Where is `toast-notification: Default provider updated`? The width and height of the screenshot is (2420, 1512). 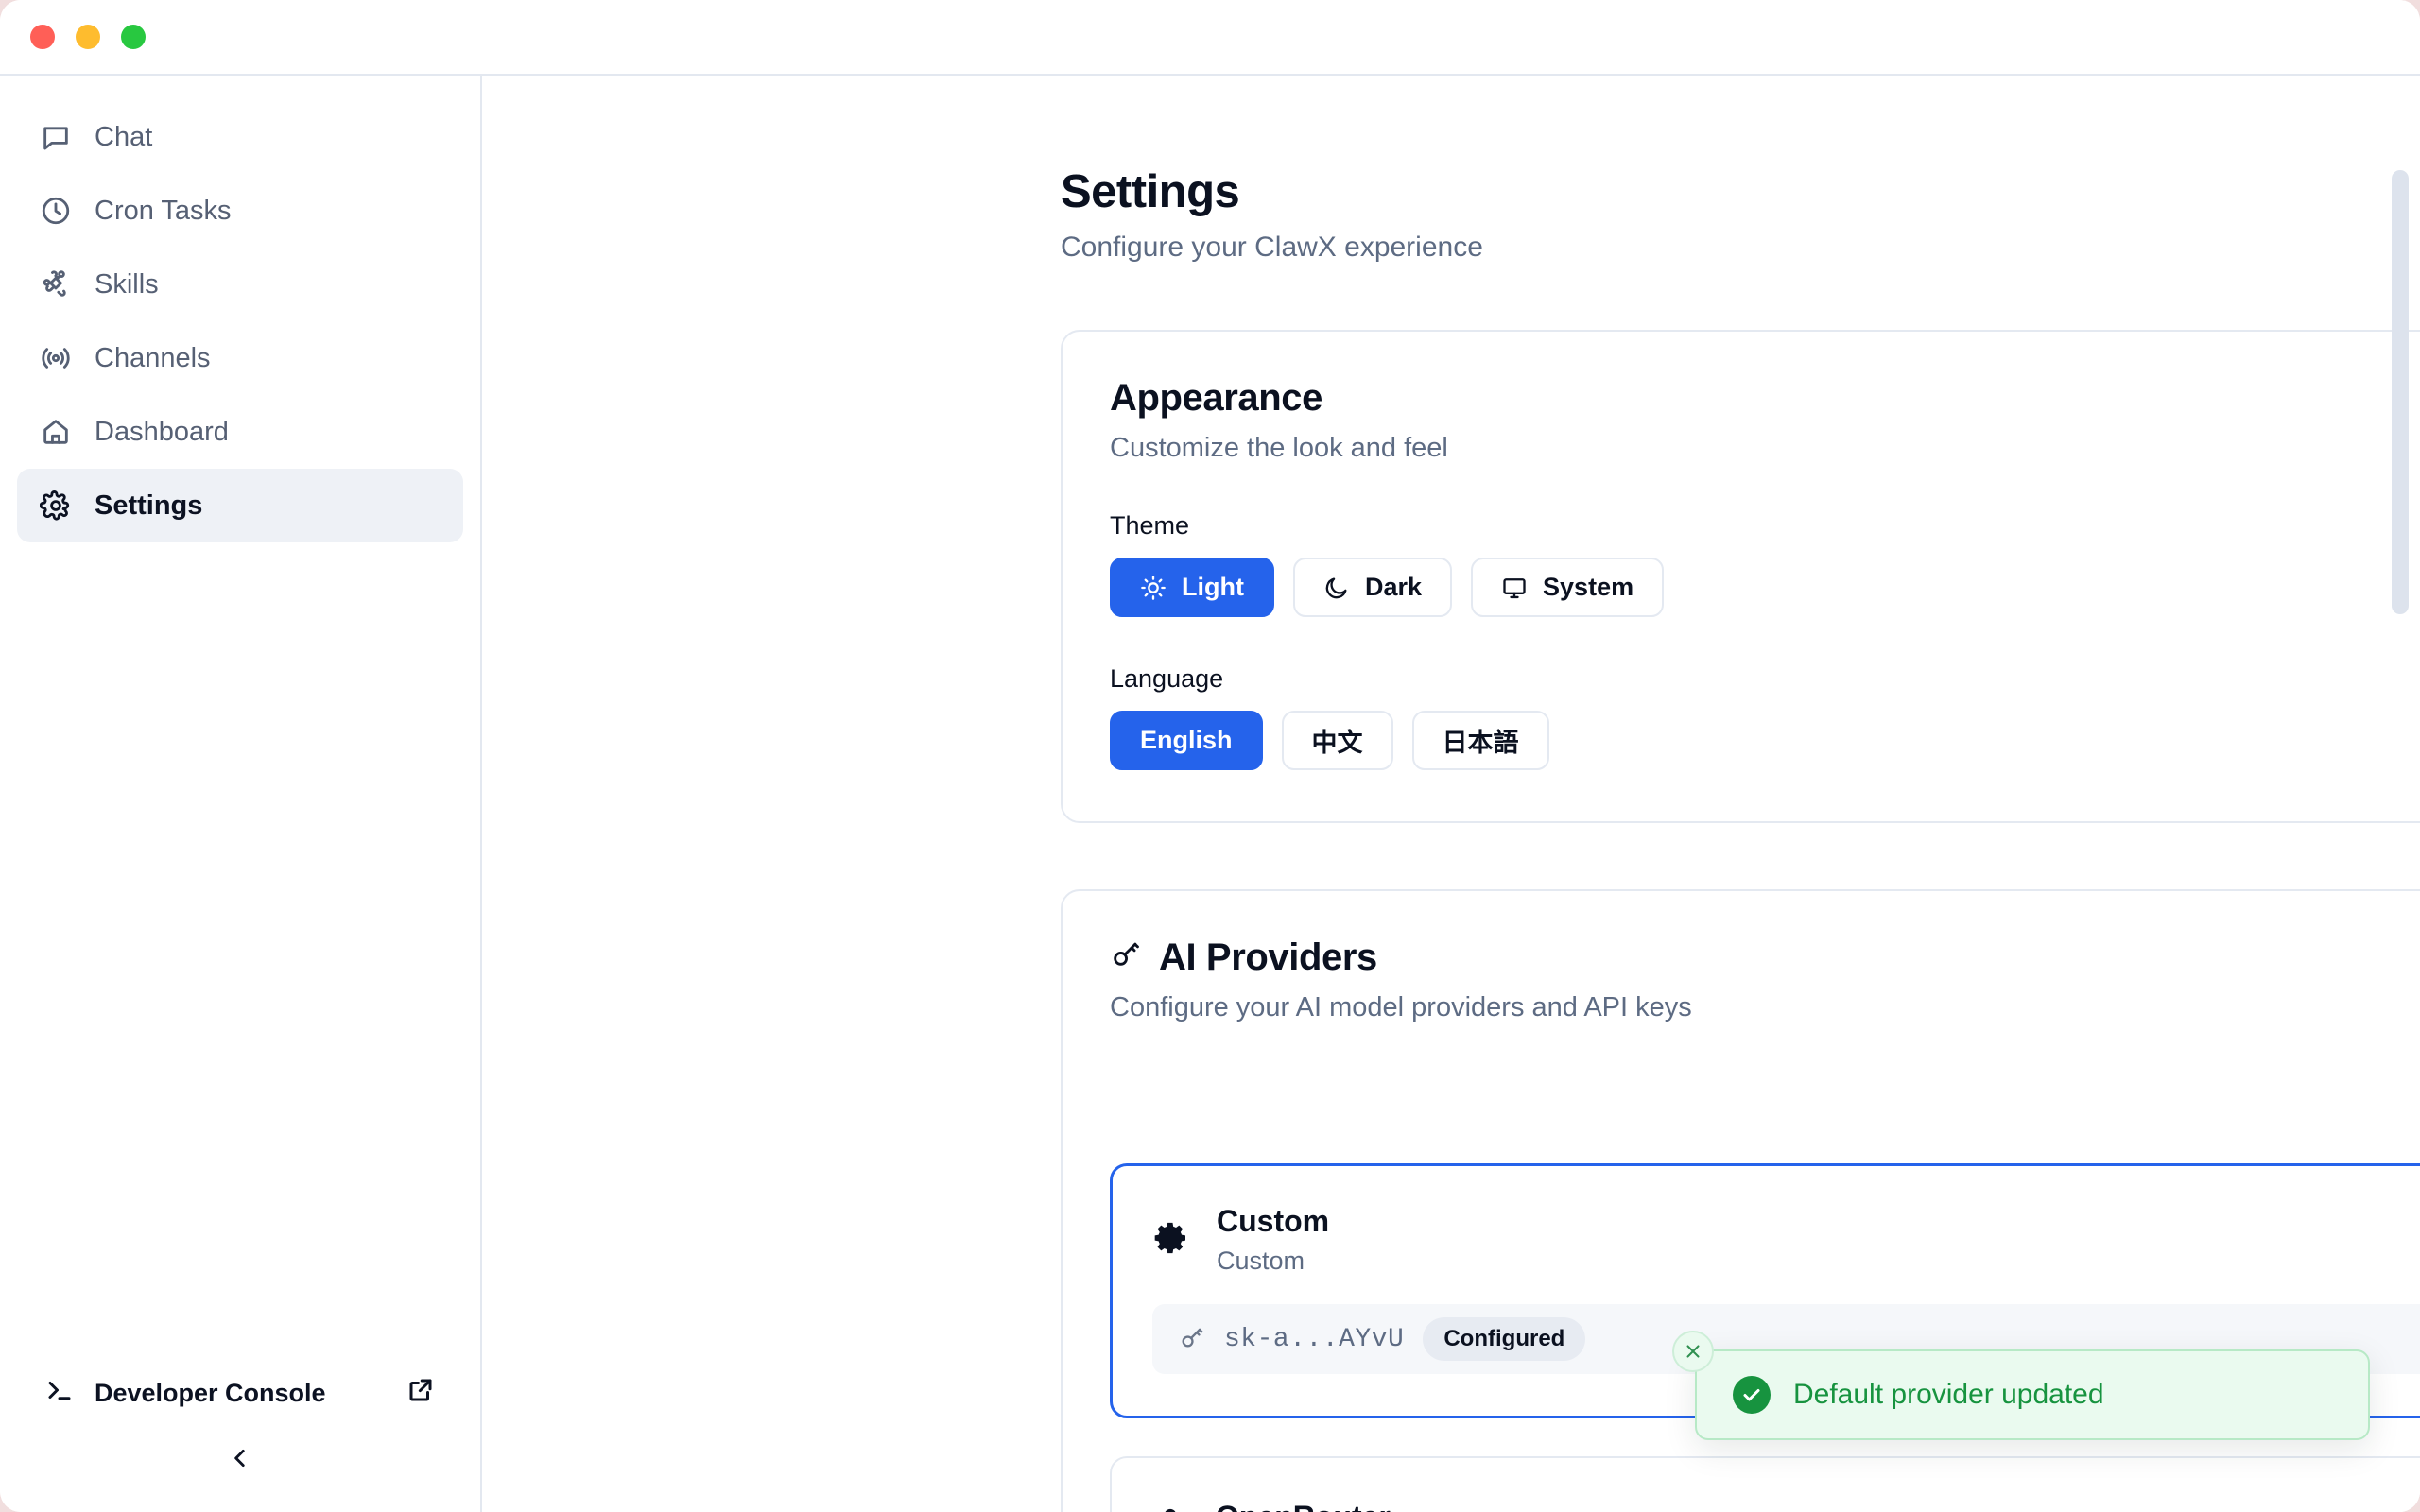 toast-notification: Default provider updated is located at coordinates (2021, 1385).